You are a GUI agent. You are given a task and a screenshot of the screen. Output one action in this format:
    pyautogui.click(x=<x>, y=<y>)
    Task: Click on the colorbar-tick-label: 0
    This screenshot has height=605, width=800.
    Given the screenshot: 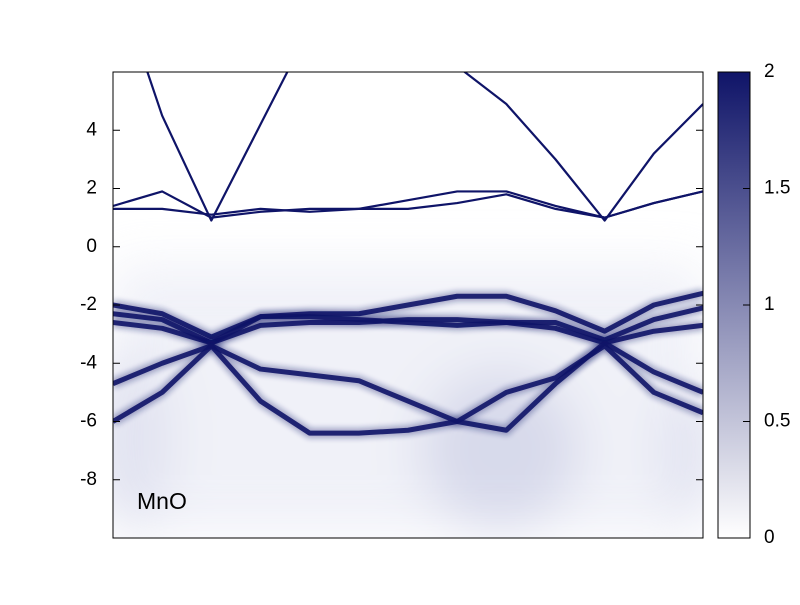 What is the action you would take?
    pyautogui.click(x=769, y=537)
    